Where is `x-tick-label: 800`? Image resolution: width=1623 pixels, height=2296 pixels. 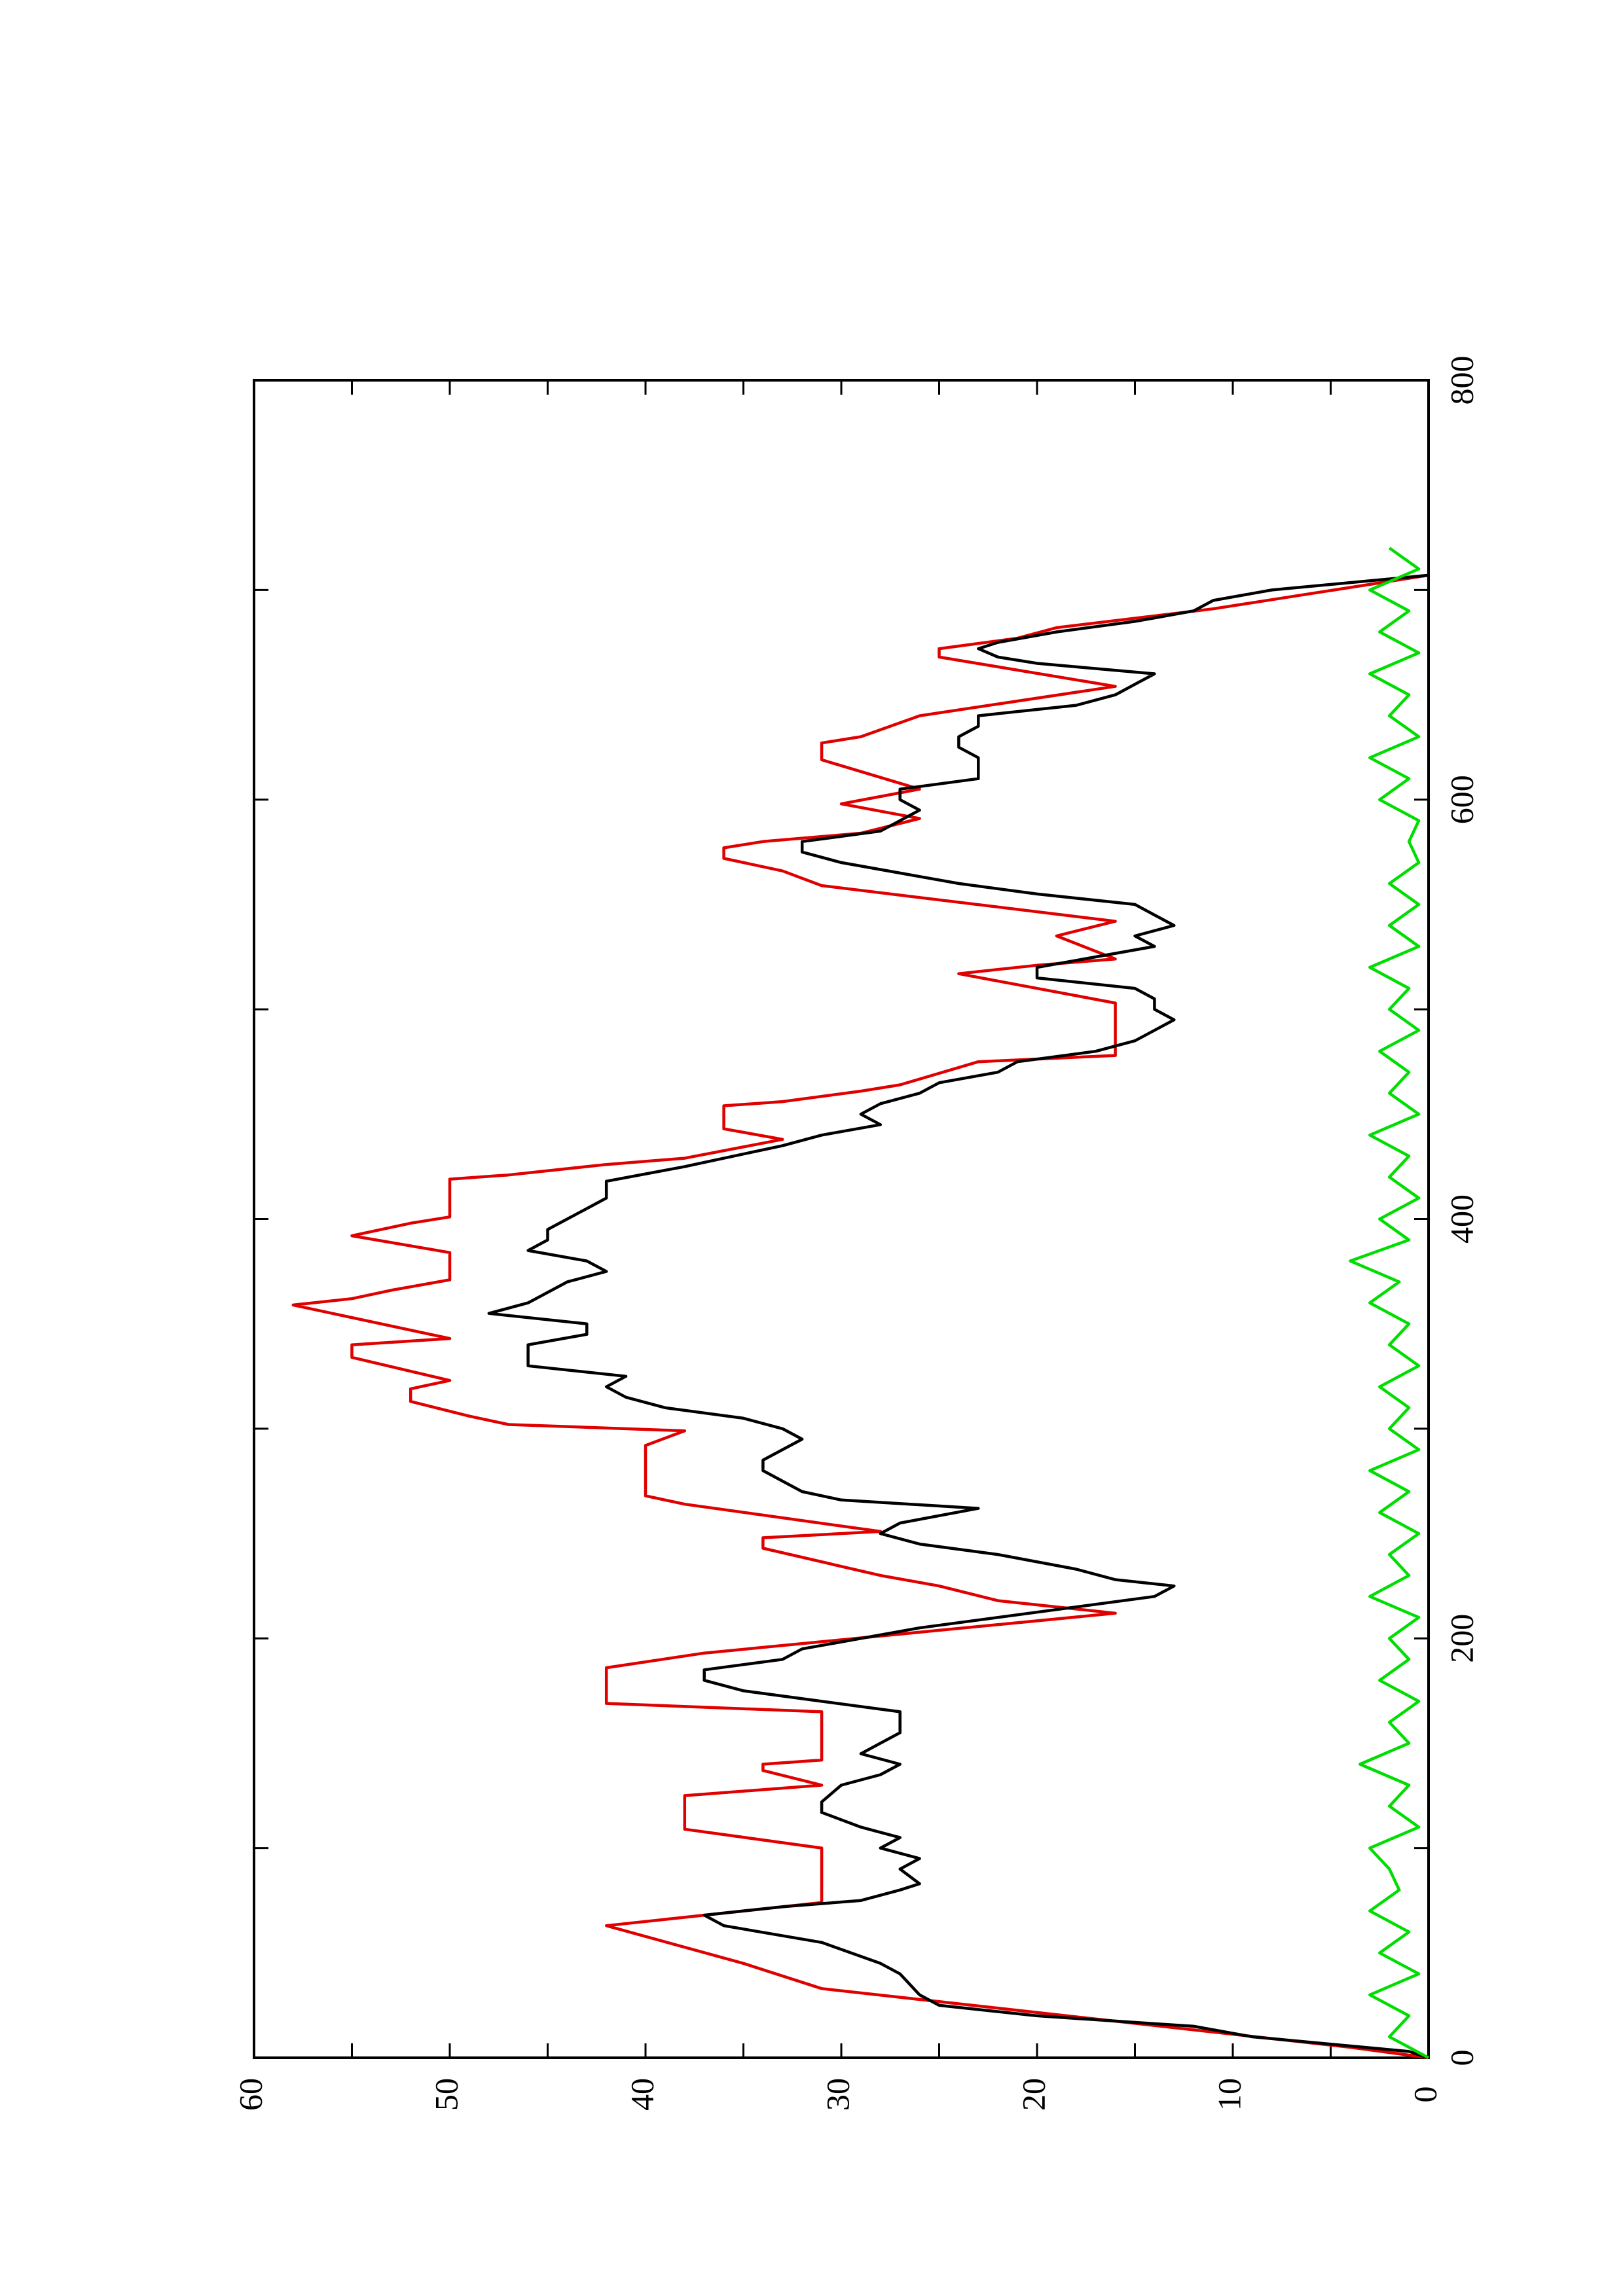 x-tick-label: 800 is located at coordinates (1461, 380).